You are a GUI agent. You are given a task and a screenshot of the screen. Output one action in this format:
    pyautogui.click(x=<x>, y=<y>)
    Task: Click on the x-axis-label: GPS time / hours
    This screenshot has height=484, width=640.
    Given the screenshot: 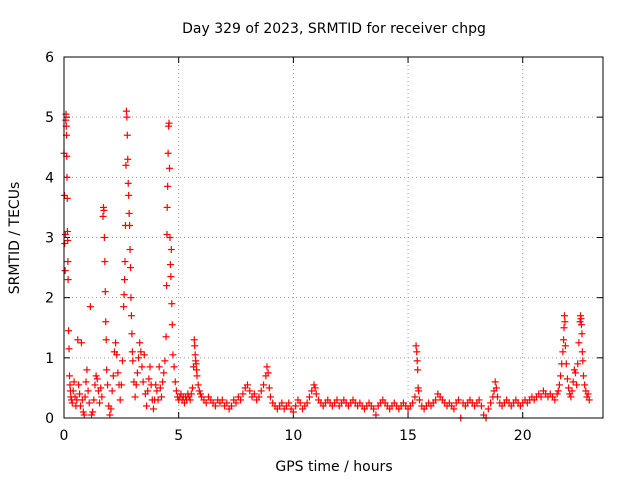 What is the action you would take?
    pyautogui.click(x=333, y=467)
    